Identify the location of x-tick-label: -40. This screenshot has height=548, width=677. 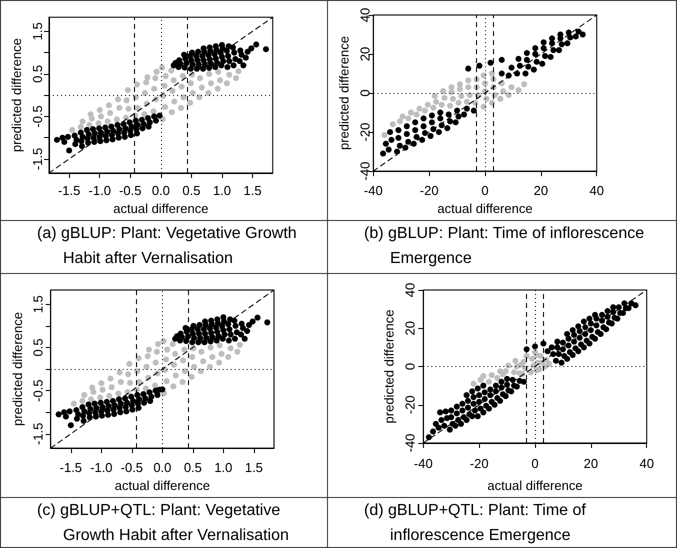
(423, 463).